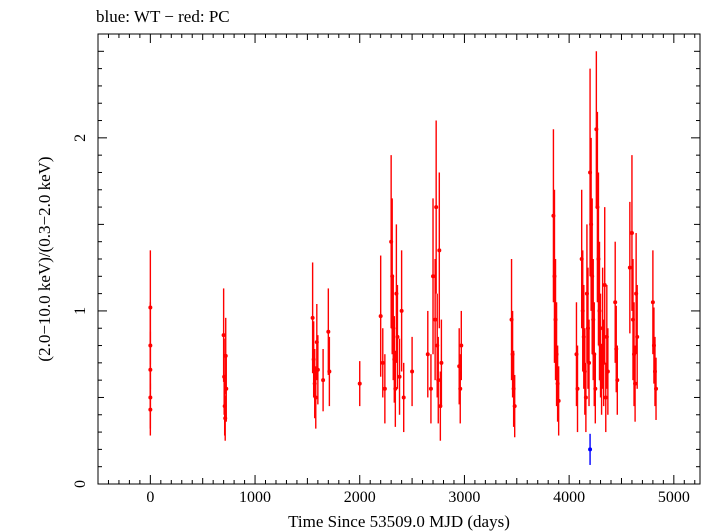  What do you see at coordinates (80, 138) in the screenshot?
I see `y-tick-label: 2` at bounding box center [80, 138].